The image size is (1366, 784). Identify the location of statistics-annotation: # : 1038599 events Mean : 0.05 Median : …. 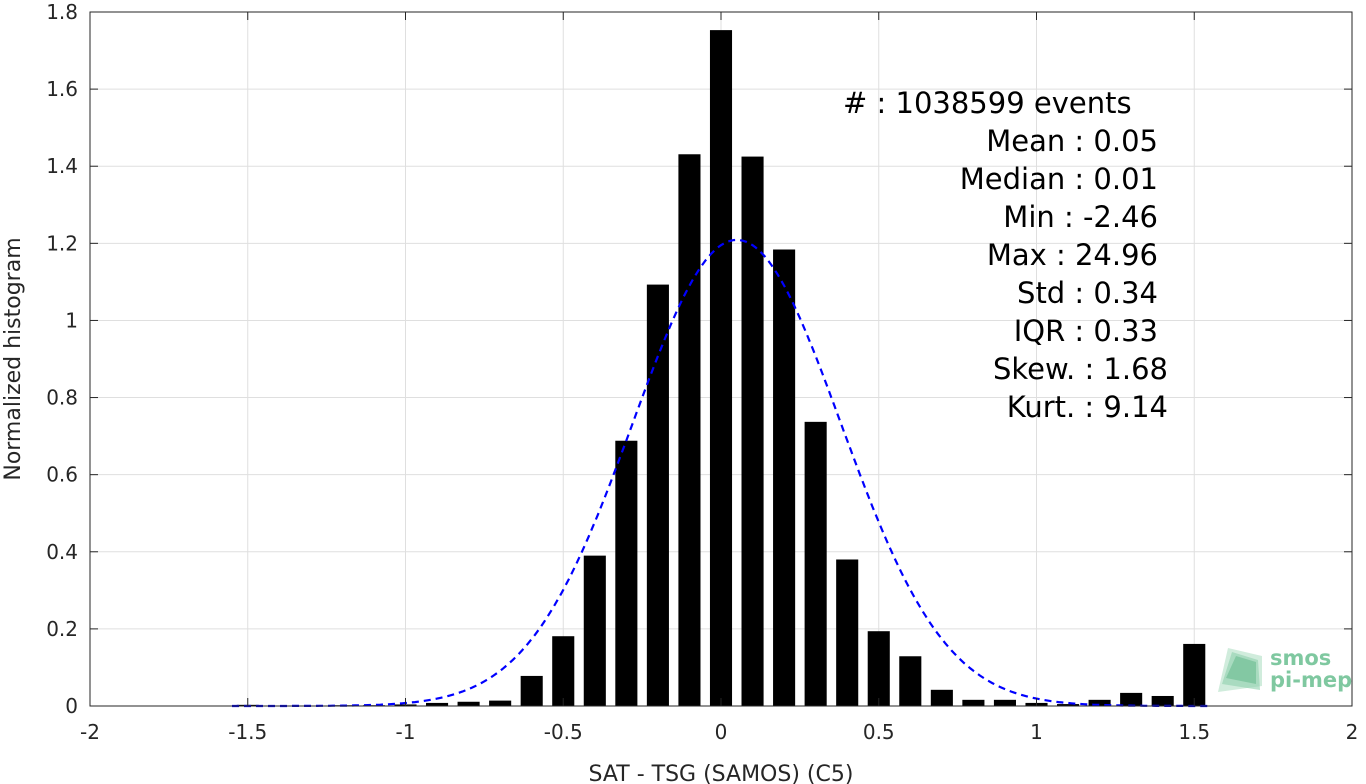
(1005, 255).